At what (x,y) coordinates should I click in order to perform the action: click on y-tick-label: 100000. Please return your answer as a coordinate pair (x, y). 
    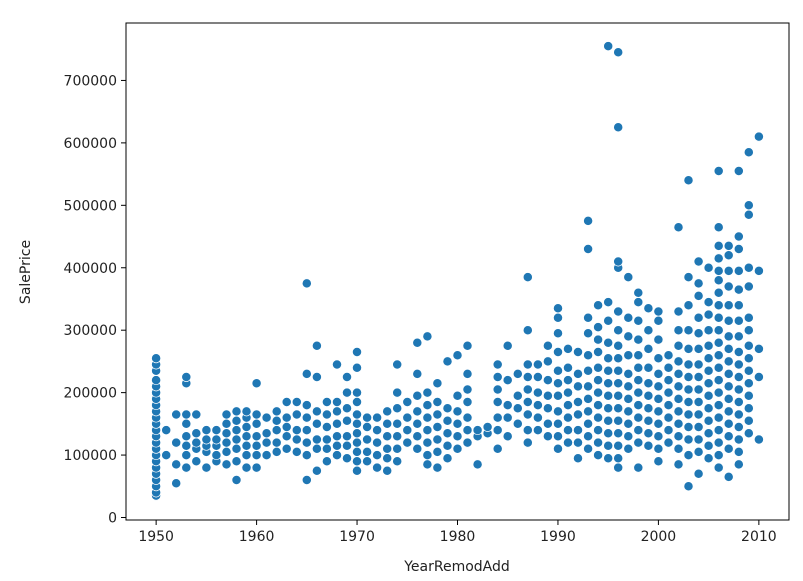
    Looking at the image, I should click on (90, 456).